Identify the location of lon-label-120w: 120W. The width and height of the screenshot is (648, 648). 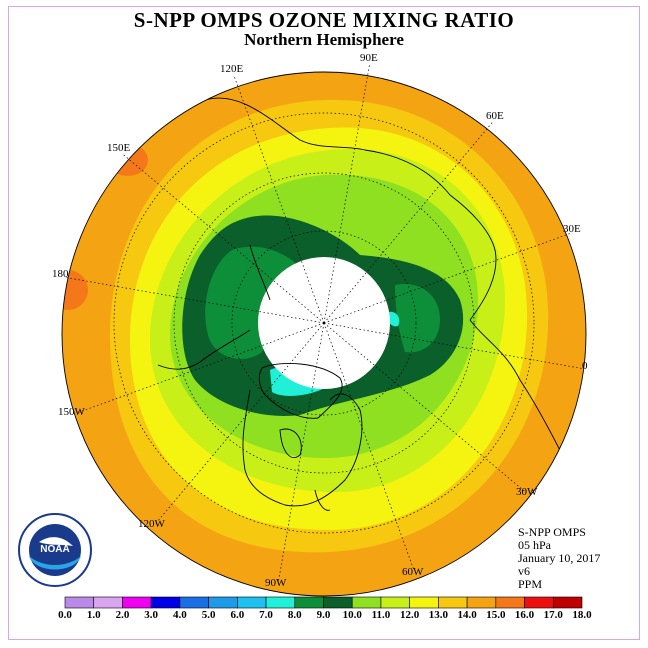
(151, 524).